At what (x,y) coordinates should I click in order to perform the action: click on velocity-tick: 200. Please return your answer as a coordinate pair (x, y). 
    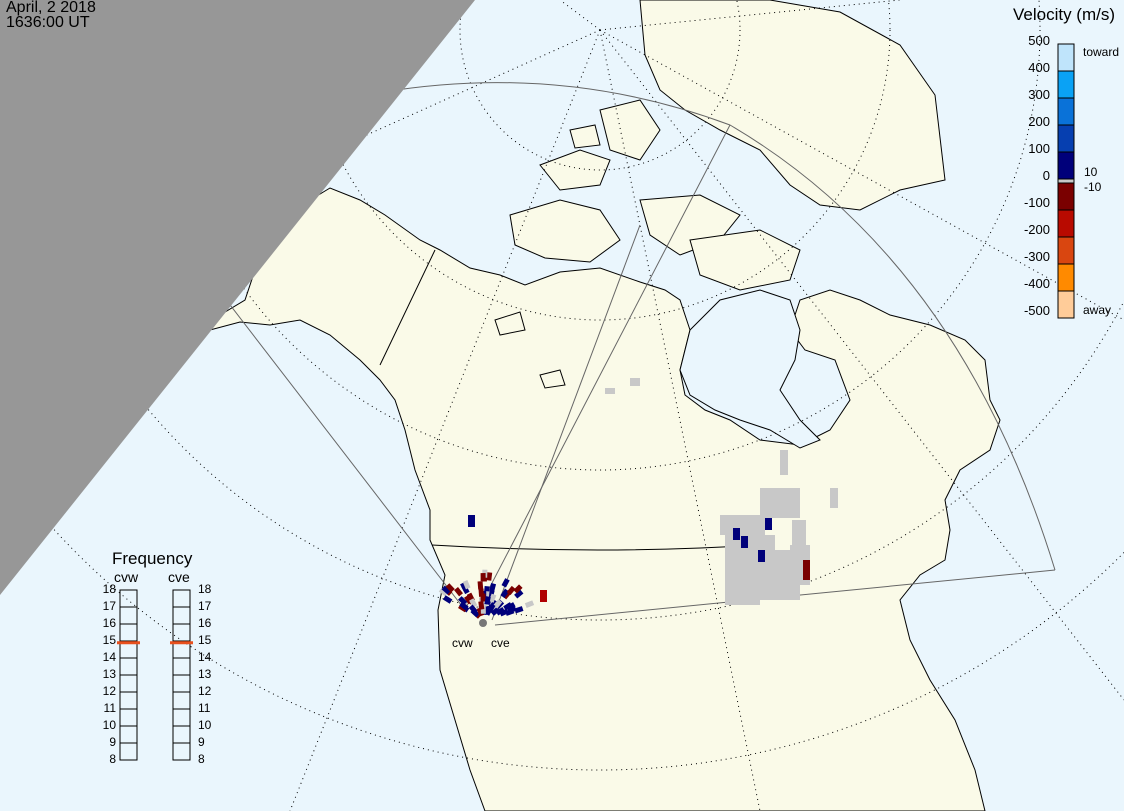
    Looking at the image, I should click on (1039, 121).